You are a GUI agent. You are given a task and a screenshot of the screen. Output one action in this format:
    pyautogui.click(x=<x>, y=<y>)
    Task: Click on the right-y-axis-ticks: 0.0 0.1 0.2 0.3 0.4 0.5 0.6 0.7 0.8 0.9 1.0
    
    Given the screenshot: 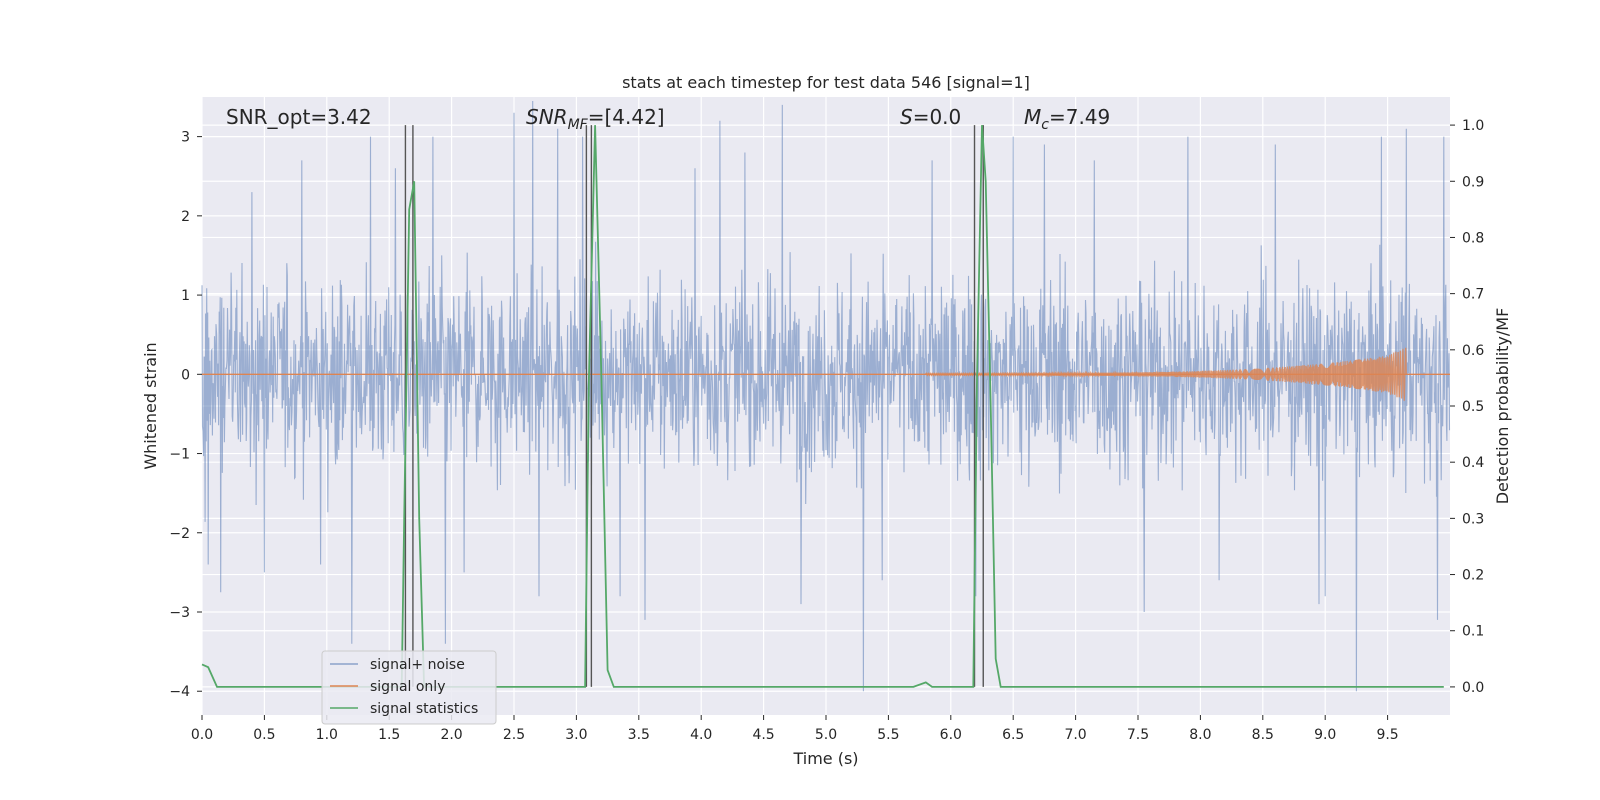 What is the action you would take?
    pyautogui.click(x=1467, y=407)
    